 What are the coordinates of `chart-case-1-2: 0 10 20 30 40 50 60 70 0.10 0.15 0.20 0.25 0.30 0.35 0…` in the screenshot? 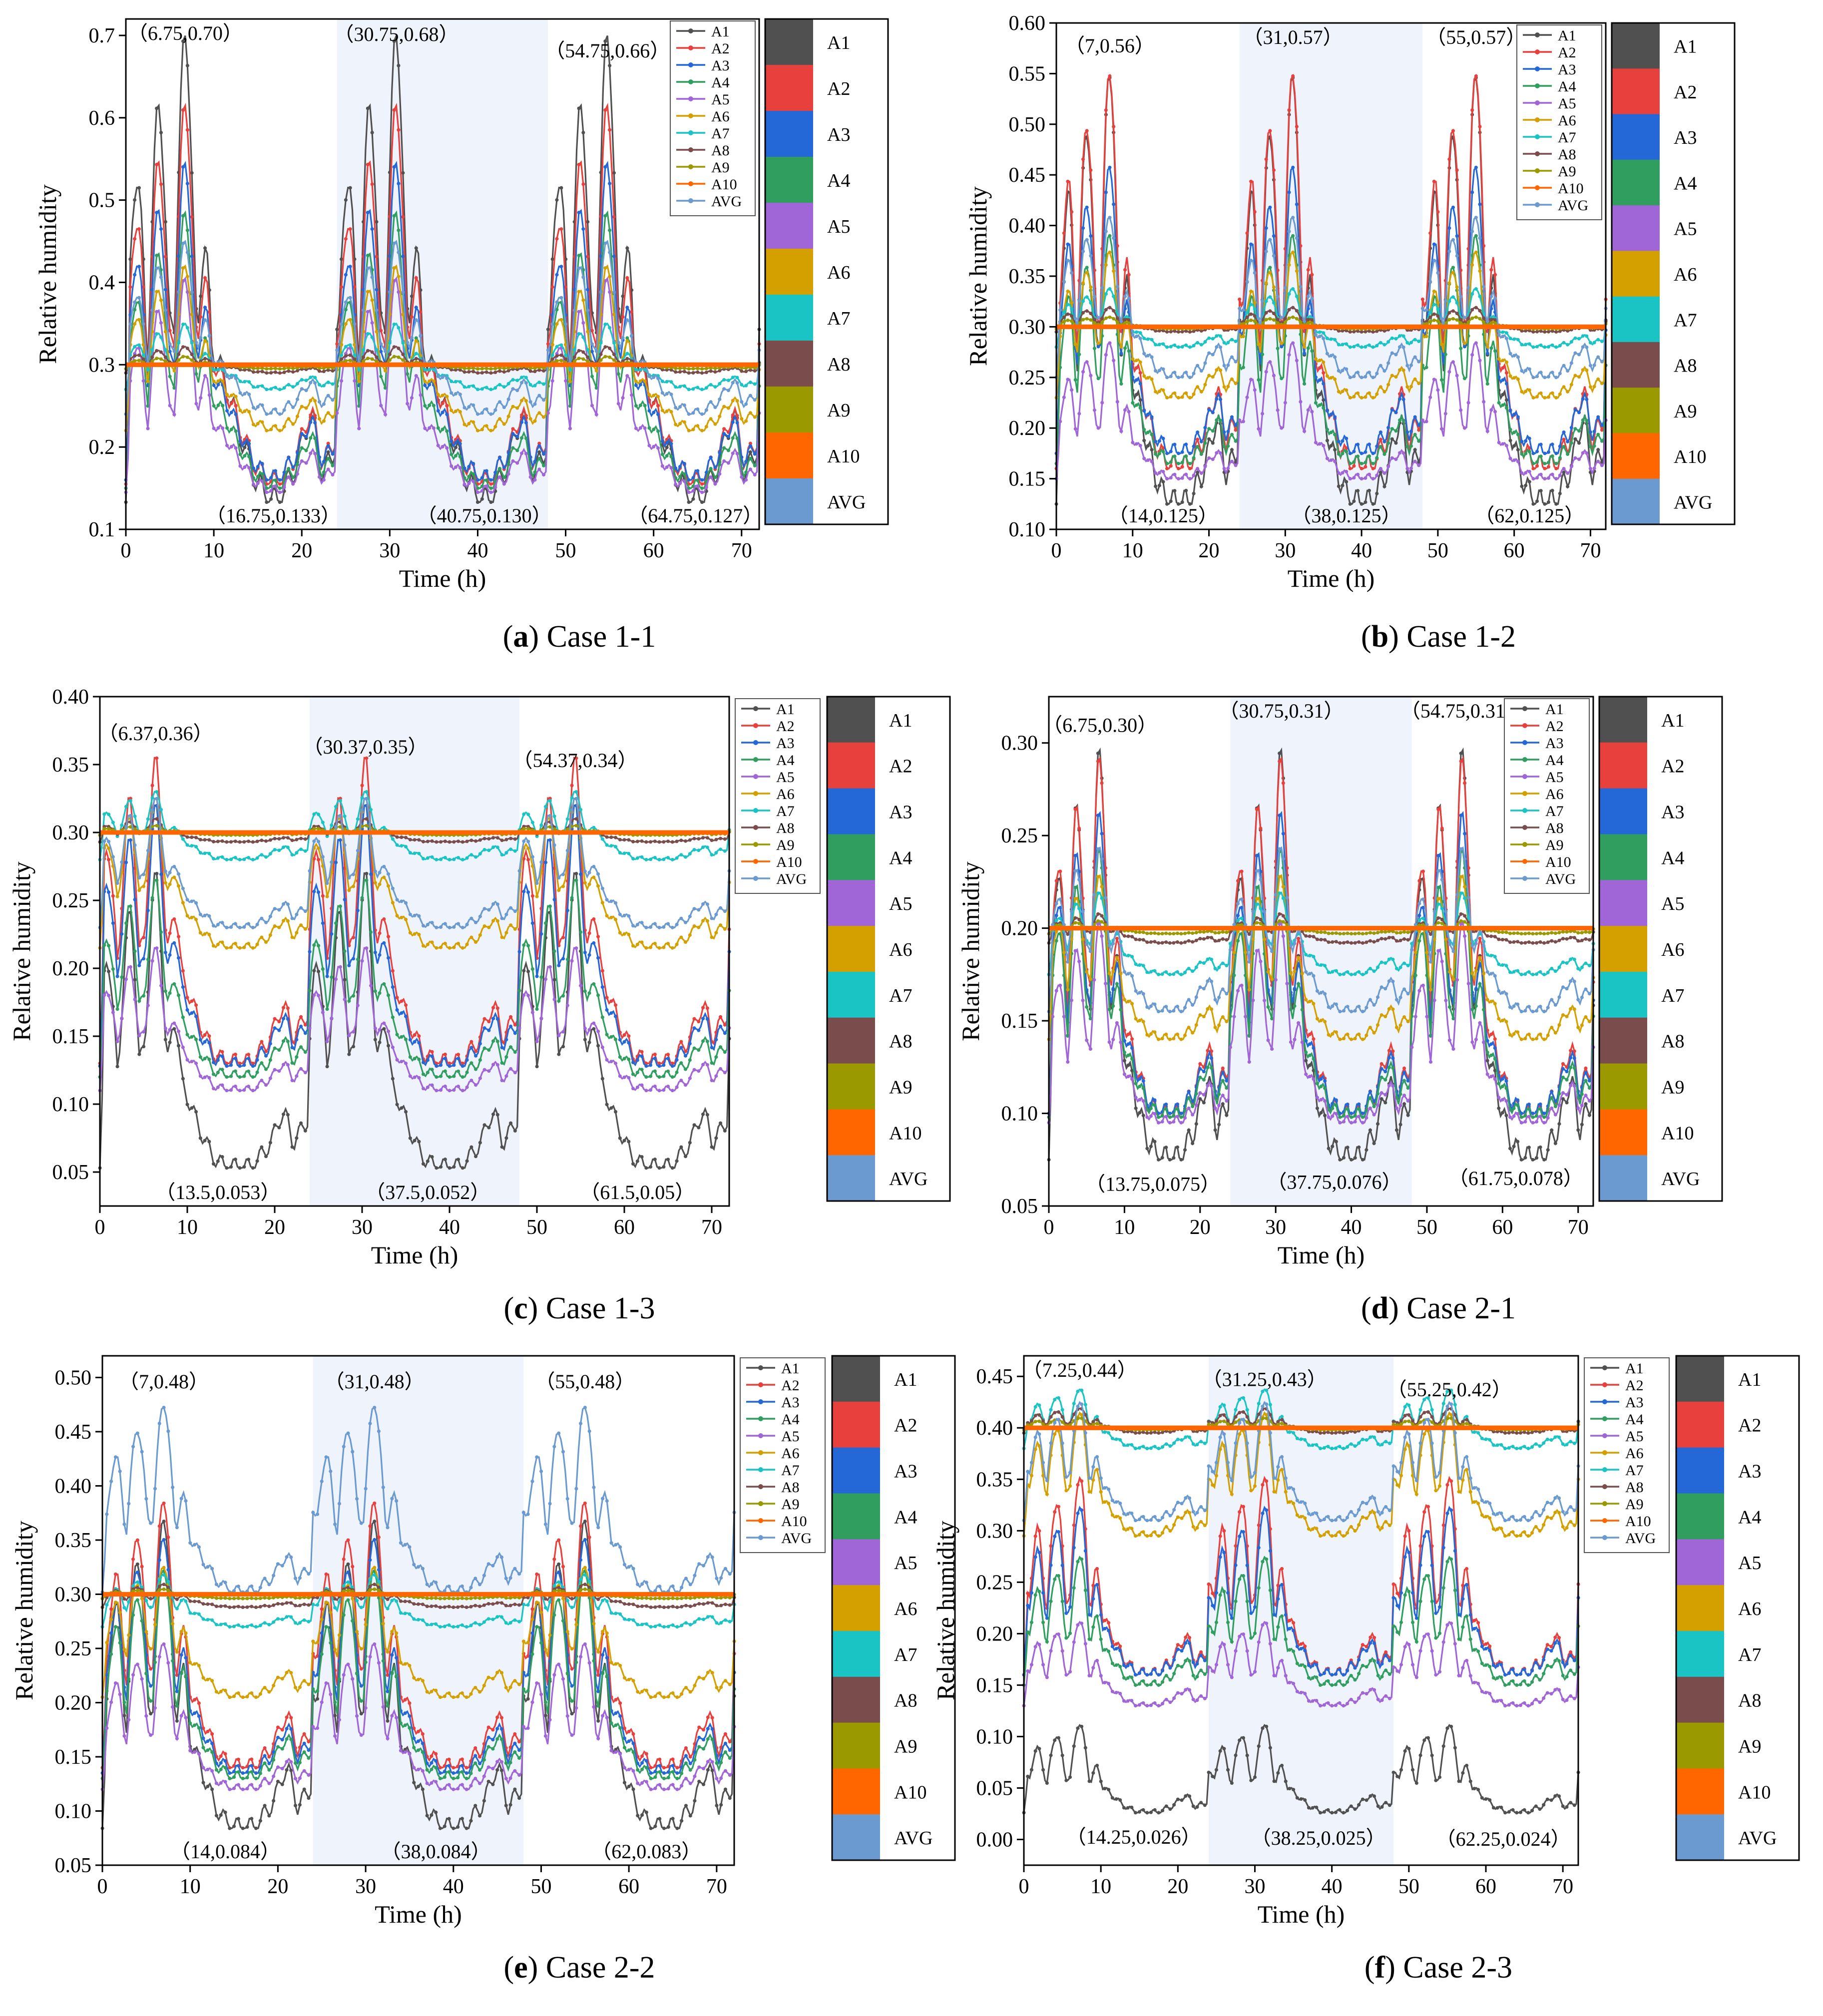 It's located at (1350, 302).